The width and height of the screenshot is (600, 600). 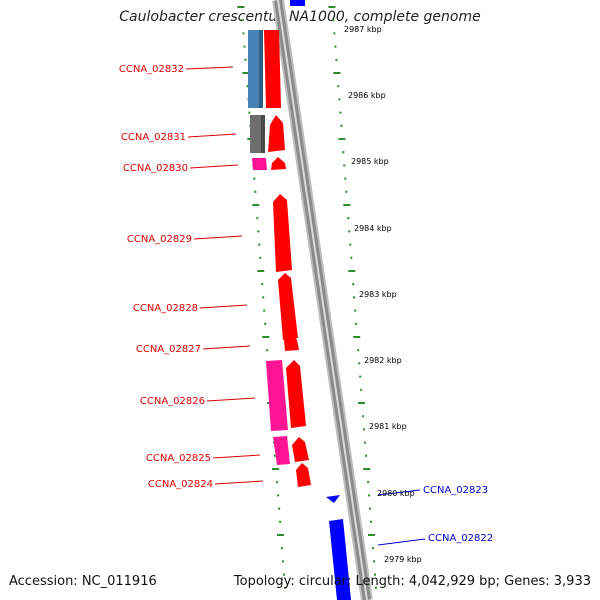 I want to click on gene-label: CCNA_02828, so click(x=165, y=308).